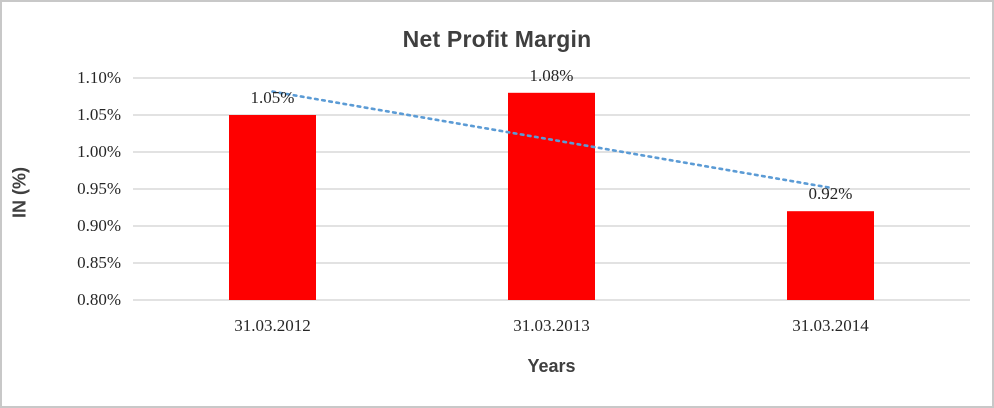 This screenshot has height=408, width=994. Describe the element at coordinates (99, 77) in the screenshot. I see `y-tick-label: 1.10%` at that location.